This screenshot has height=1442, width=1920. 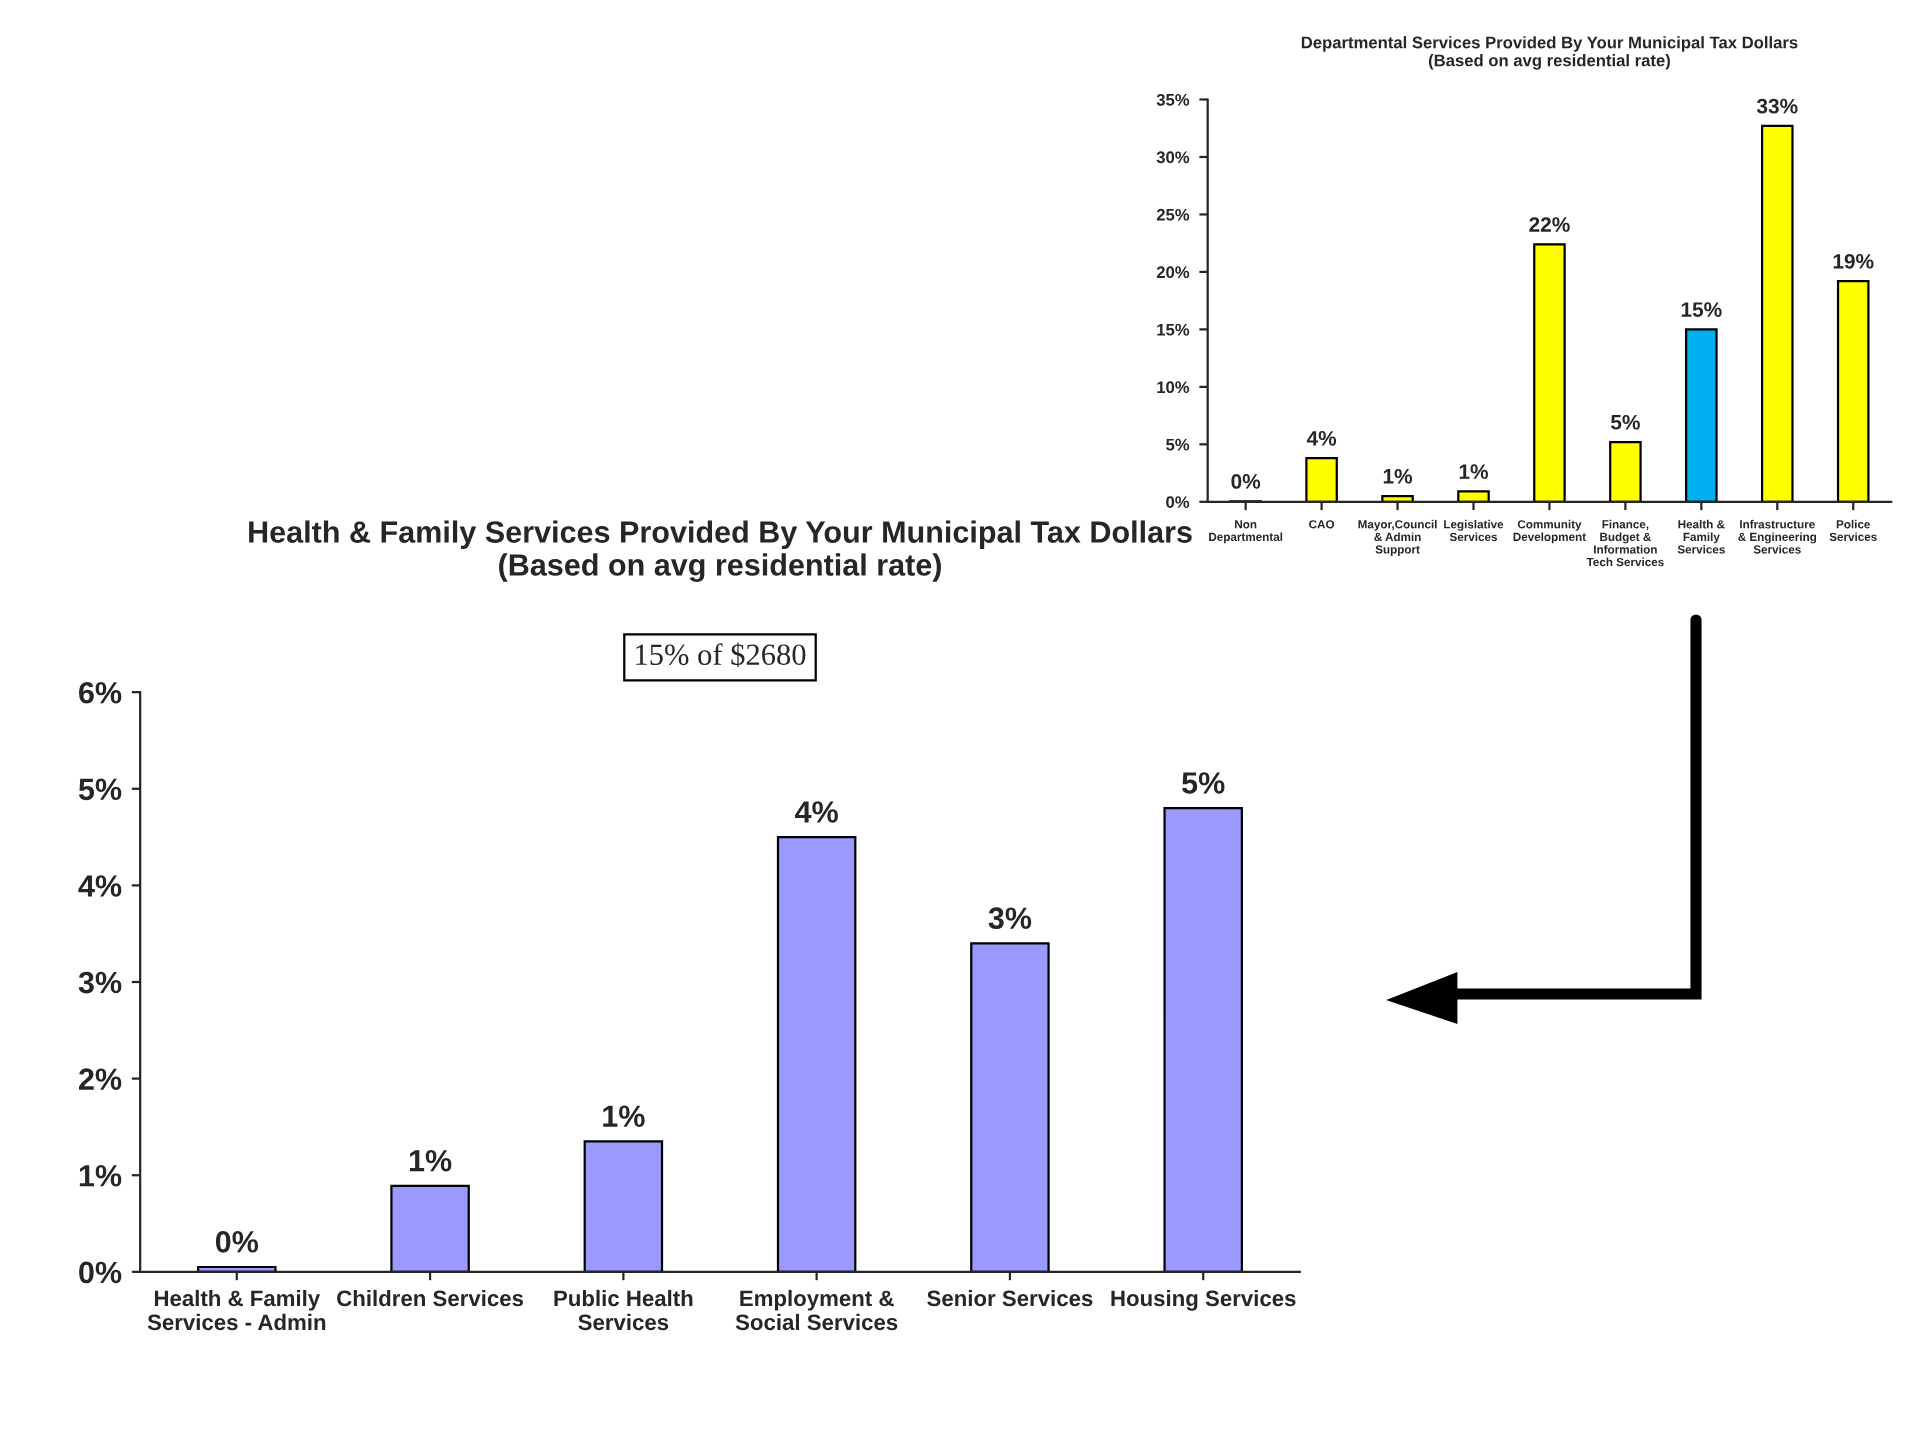 I want to click on y-tick-label: 25%, so click(x=1173, y=214).